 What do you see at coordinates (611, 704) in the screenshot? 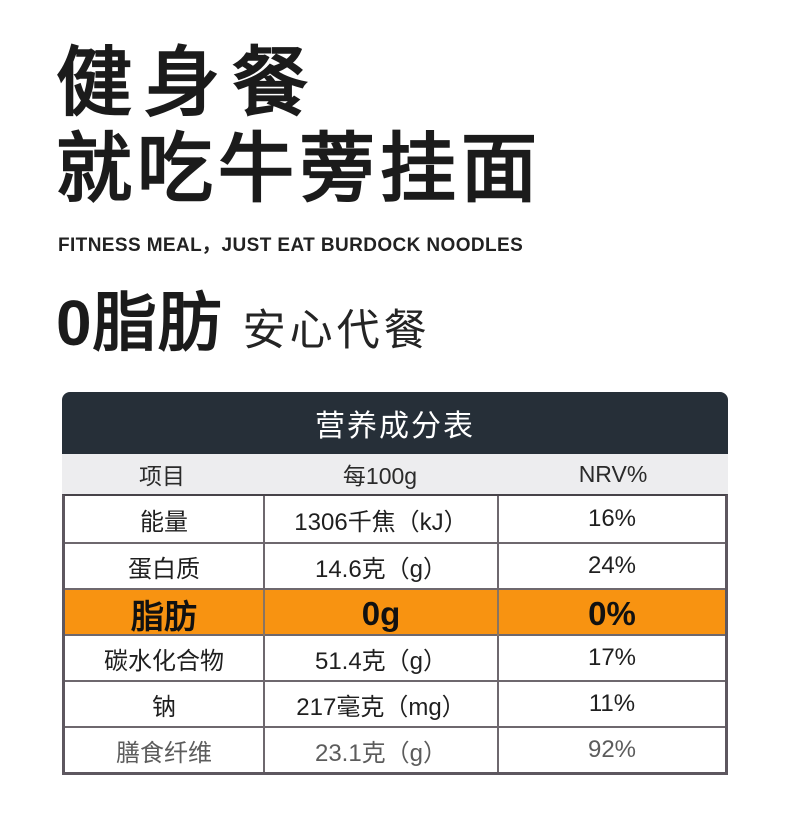
I see `row-nrv: 11%` at bounding box center [611, 704].